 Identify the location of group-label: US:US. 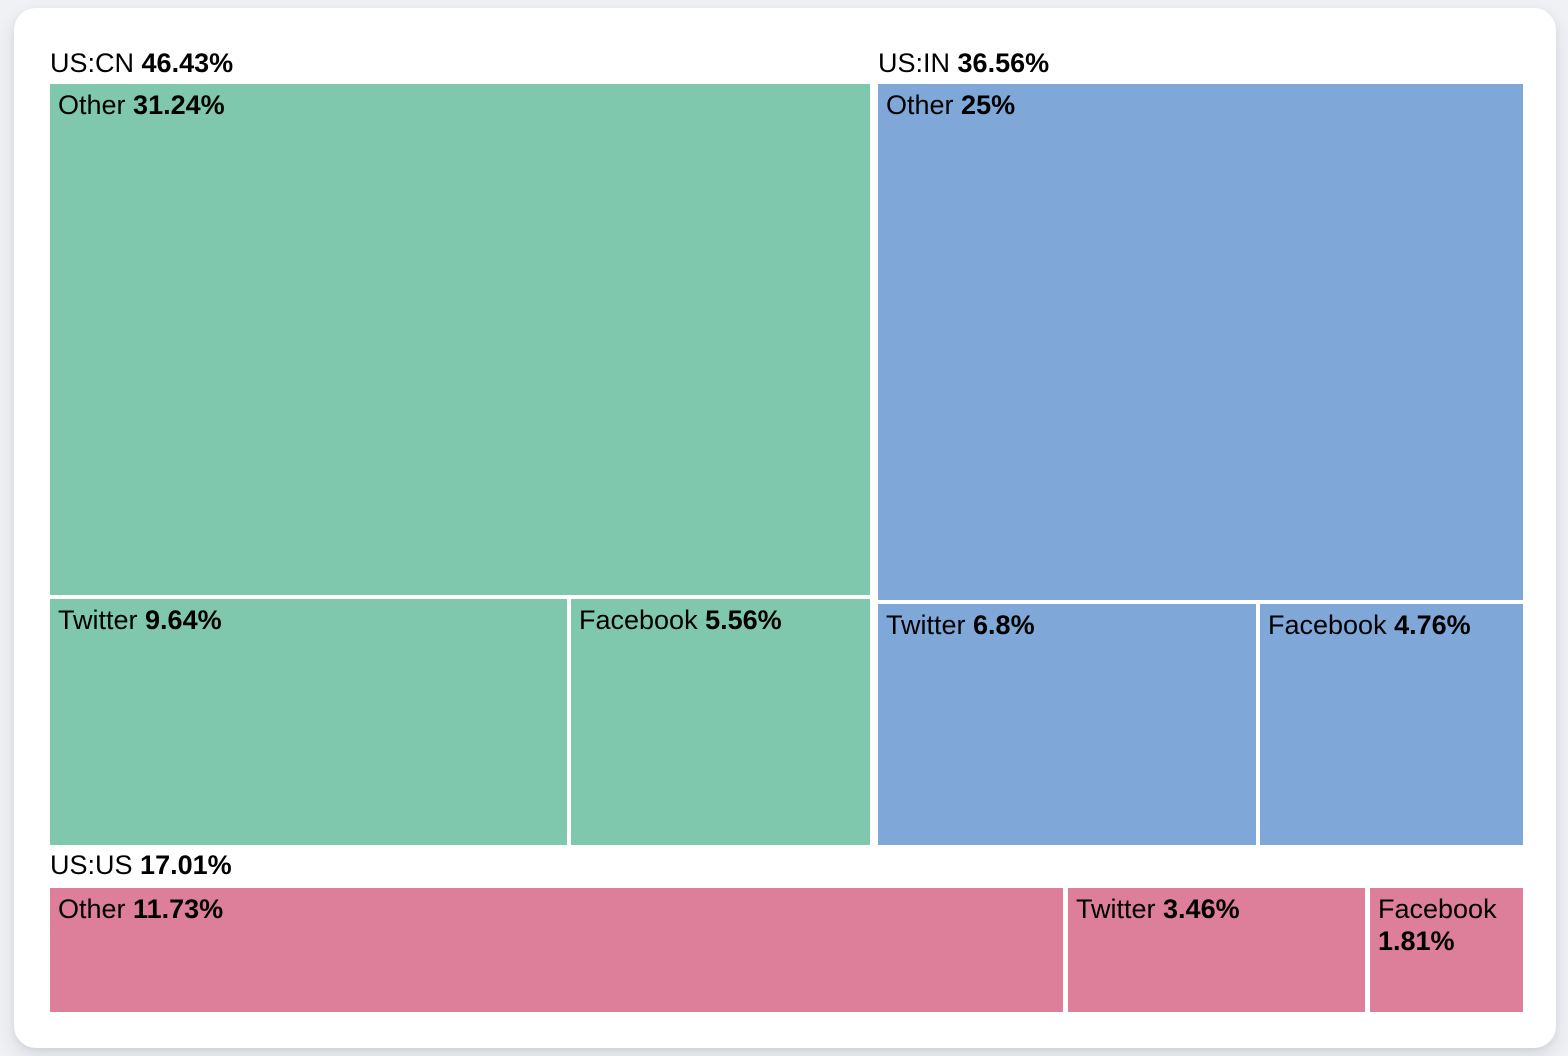
(91, 865).